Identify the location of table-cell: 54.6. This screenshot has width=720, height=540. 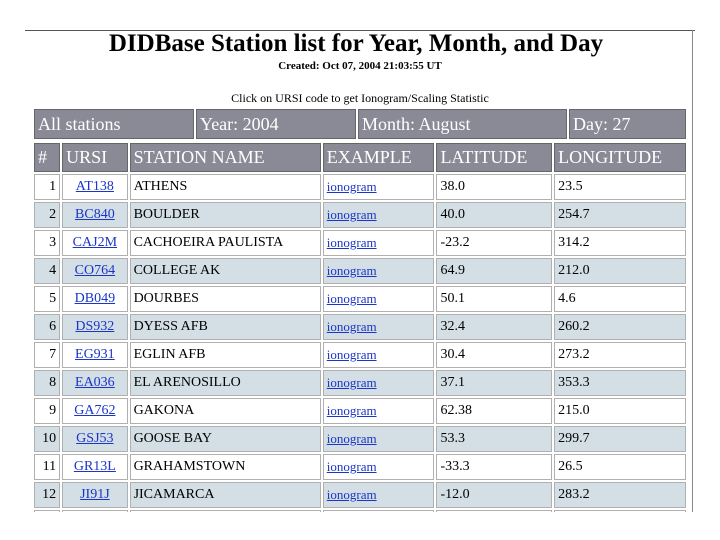
(494, 511).